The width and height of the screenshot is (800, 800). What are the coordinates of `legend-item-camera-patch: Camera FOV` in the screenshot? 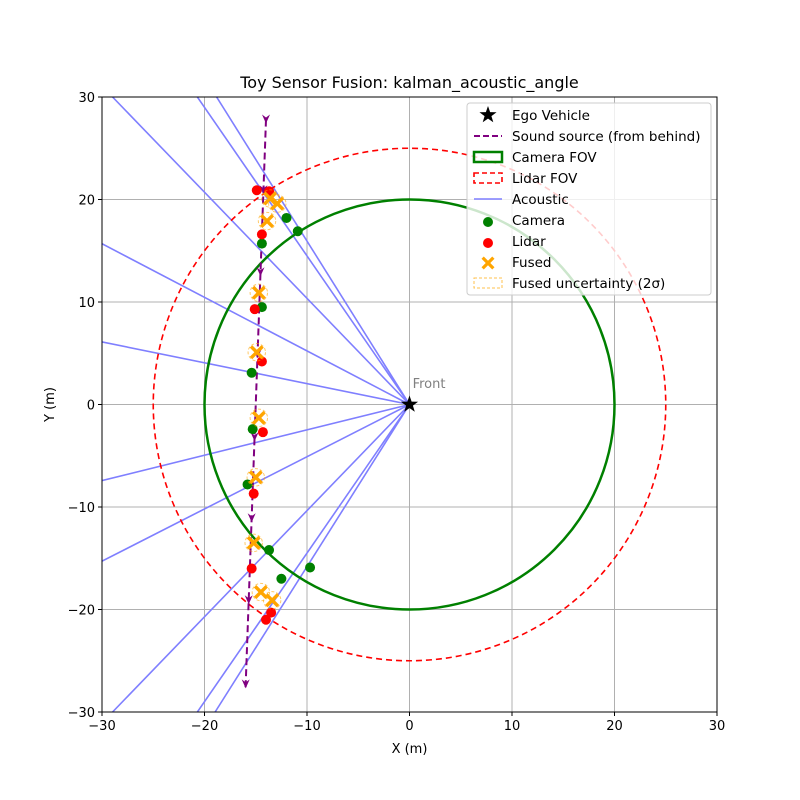 It's located at (534, 158).